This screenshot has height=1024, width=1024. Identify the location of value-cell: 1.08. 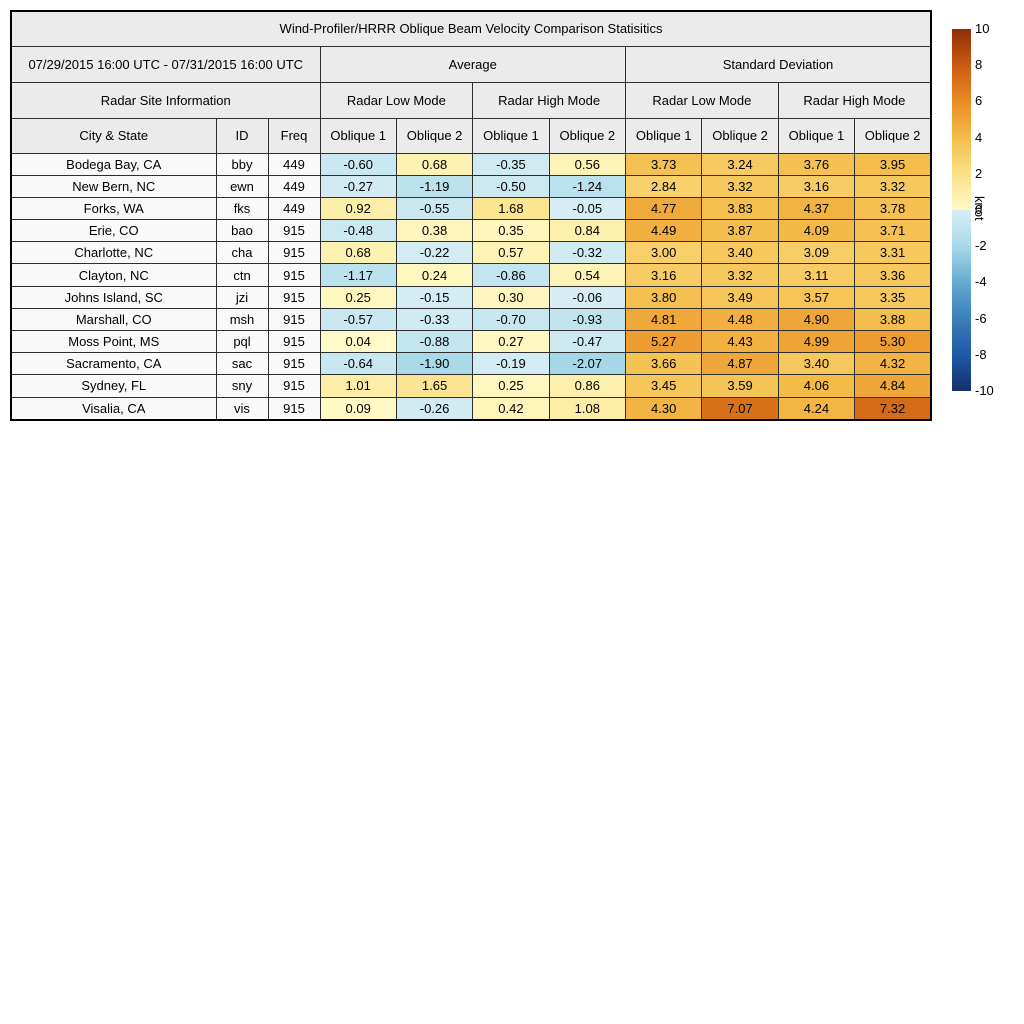
(587, 408).